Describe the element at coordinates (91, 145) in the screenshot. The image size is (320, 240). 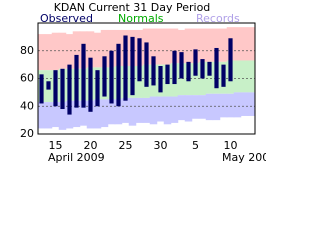
I see `x-tick-label: 20` at that location.